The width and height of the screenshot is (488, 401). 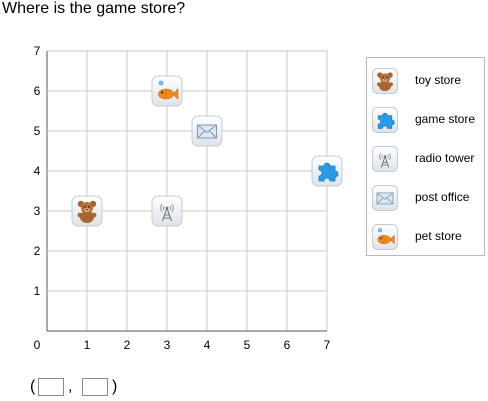 What do you see at coordinates (37, 251) in the screenshot?
I see `y-tick-label: 2` at bounding box center [37, 251].